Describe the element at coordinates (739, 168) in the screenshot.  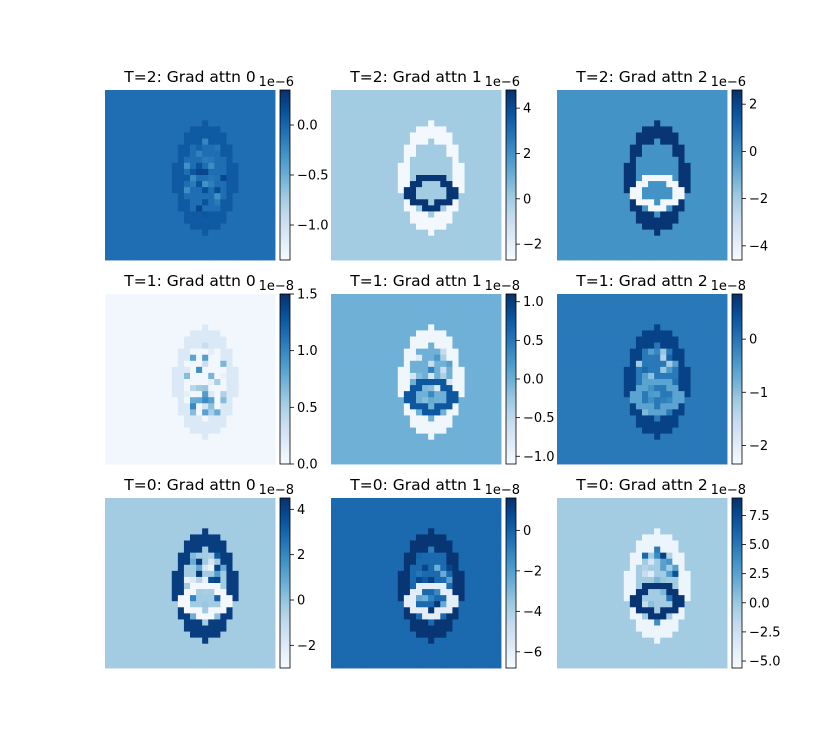
I see `colorbar: 2 0 −2 −4 1e−6` at that location.